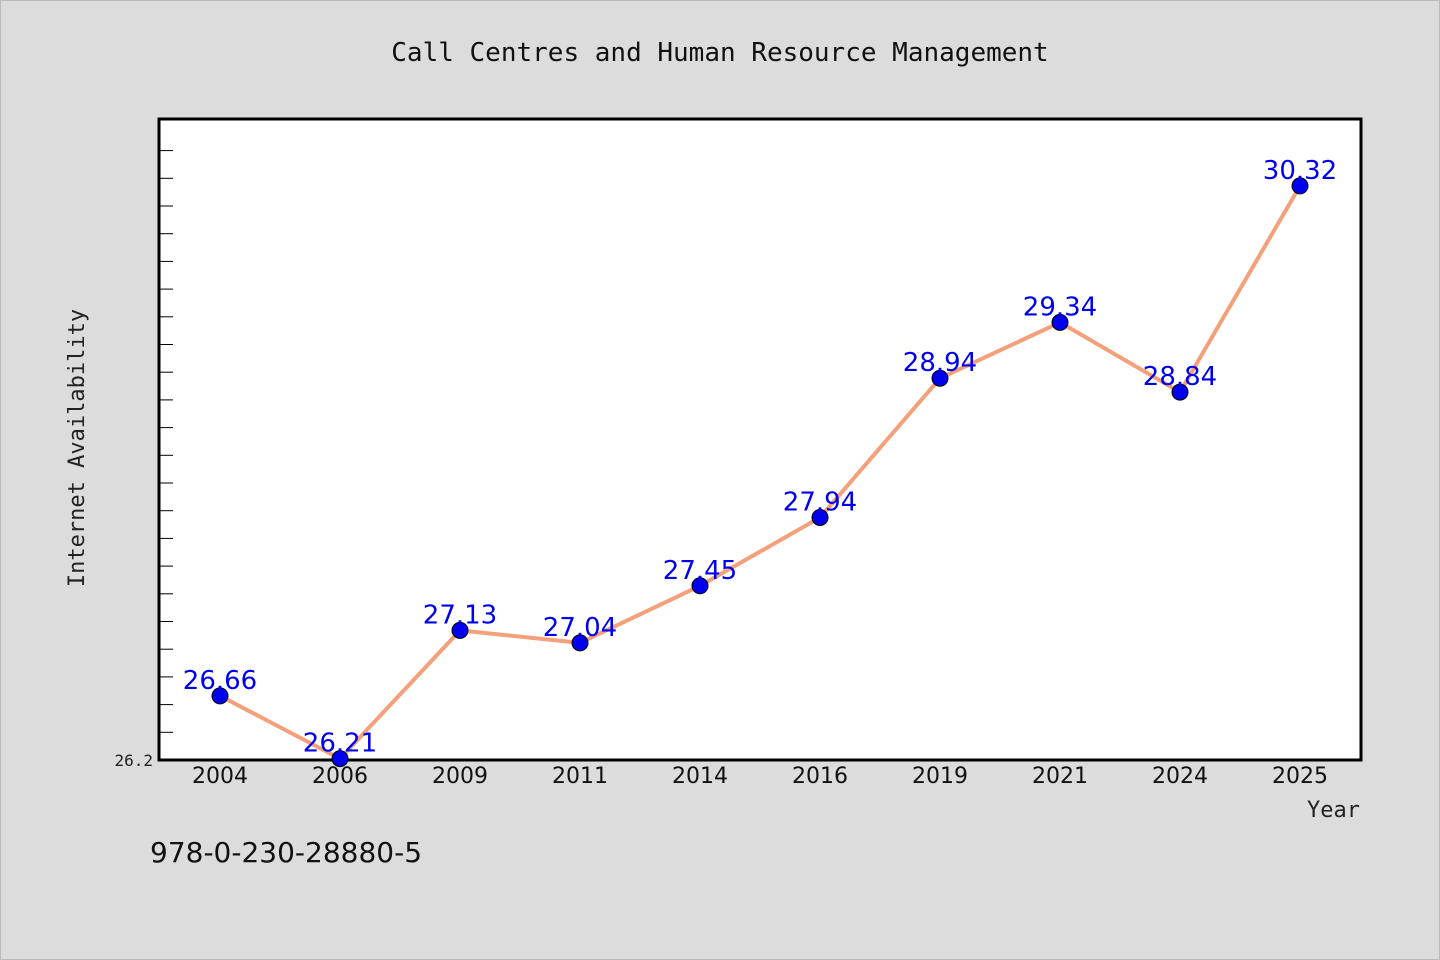 This screenshot has width=1440, height=960. What do you see at coordinates (286, 852) in the screenshot?
I see `footnote-isbn: 978-0-230-28880-5` at bounding box center [286, 852].